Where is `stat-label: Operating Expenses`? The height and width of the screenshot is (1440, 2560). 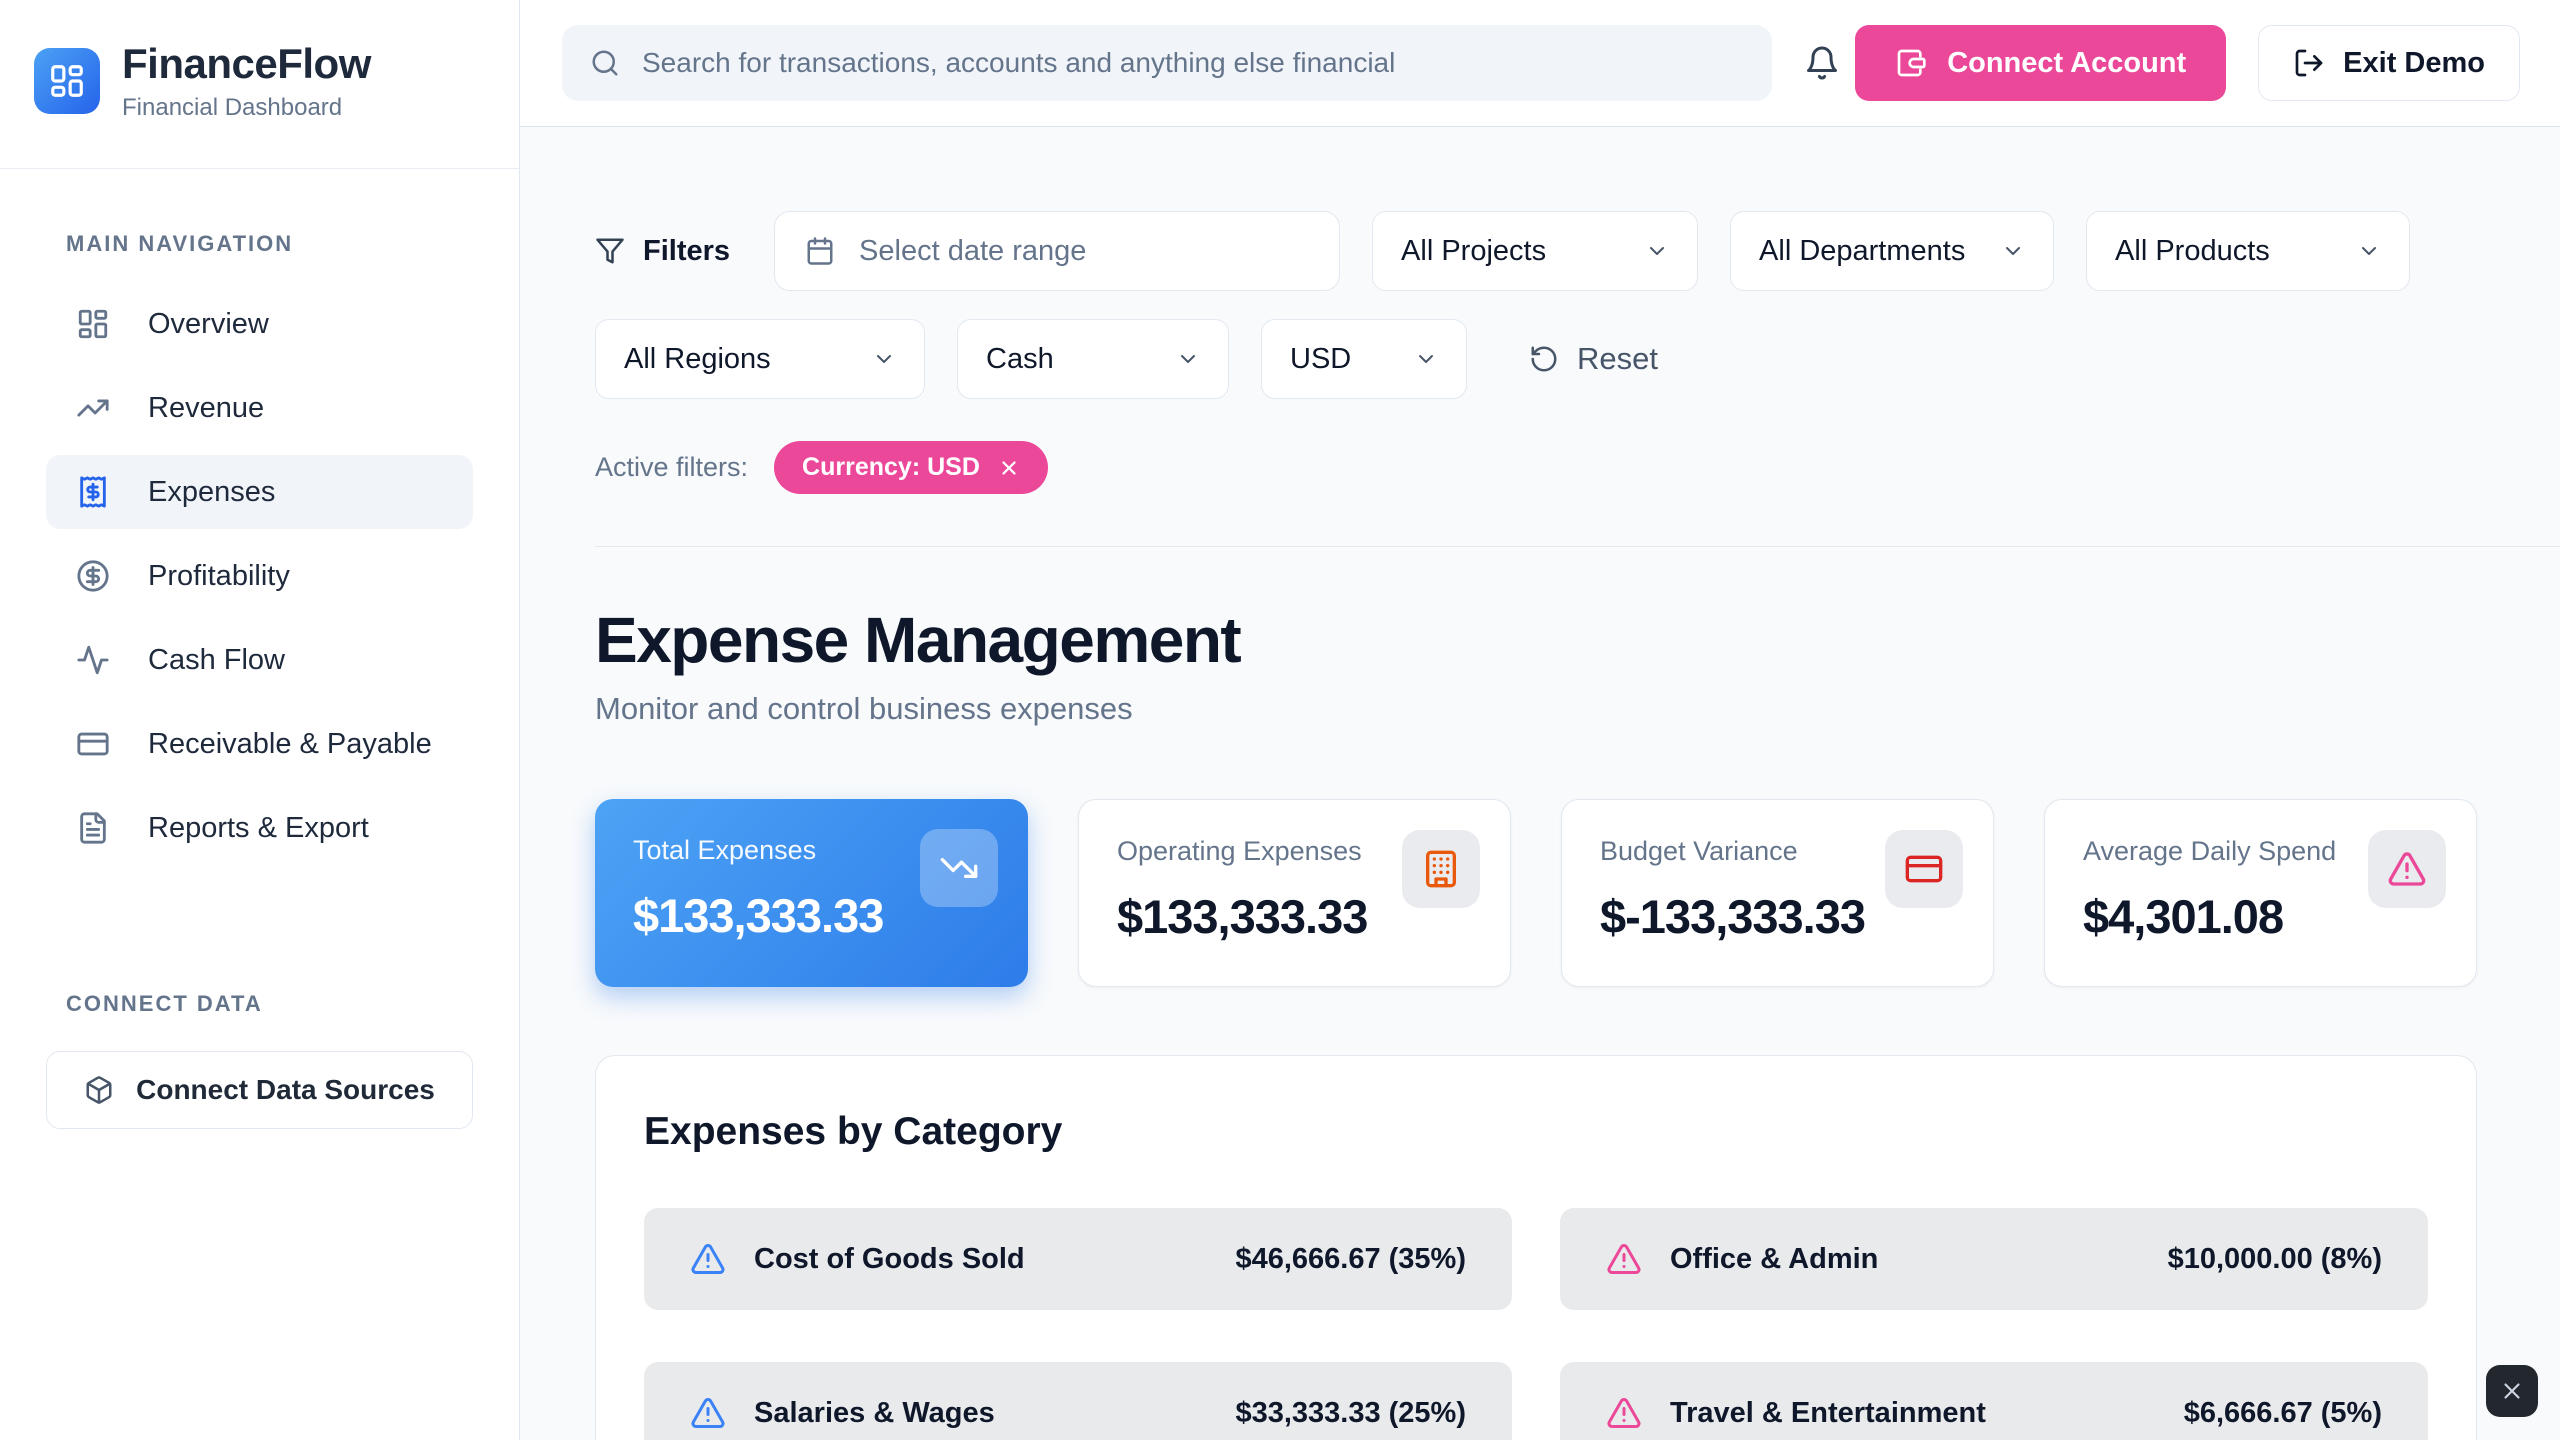
stat-label: Operating Expenses is located at coordinates (1239, 851).